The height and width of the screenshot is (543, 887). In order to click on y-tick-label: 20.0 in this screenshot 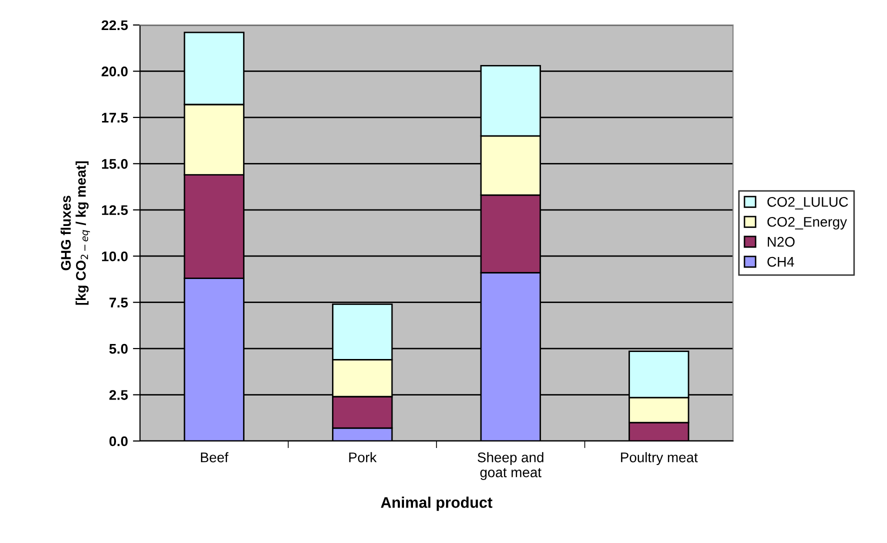, I will do `click(115, 71)`.